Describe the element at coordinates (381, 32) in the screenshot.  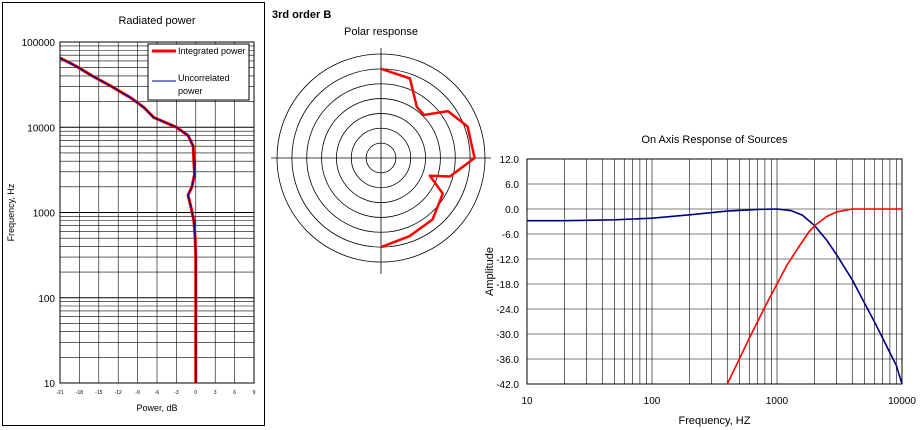
I see `polar-title: Polar response` at that location.